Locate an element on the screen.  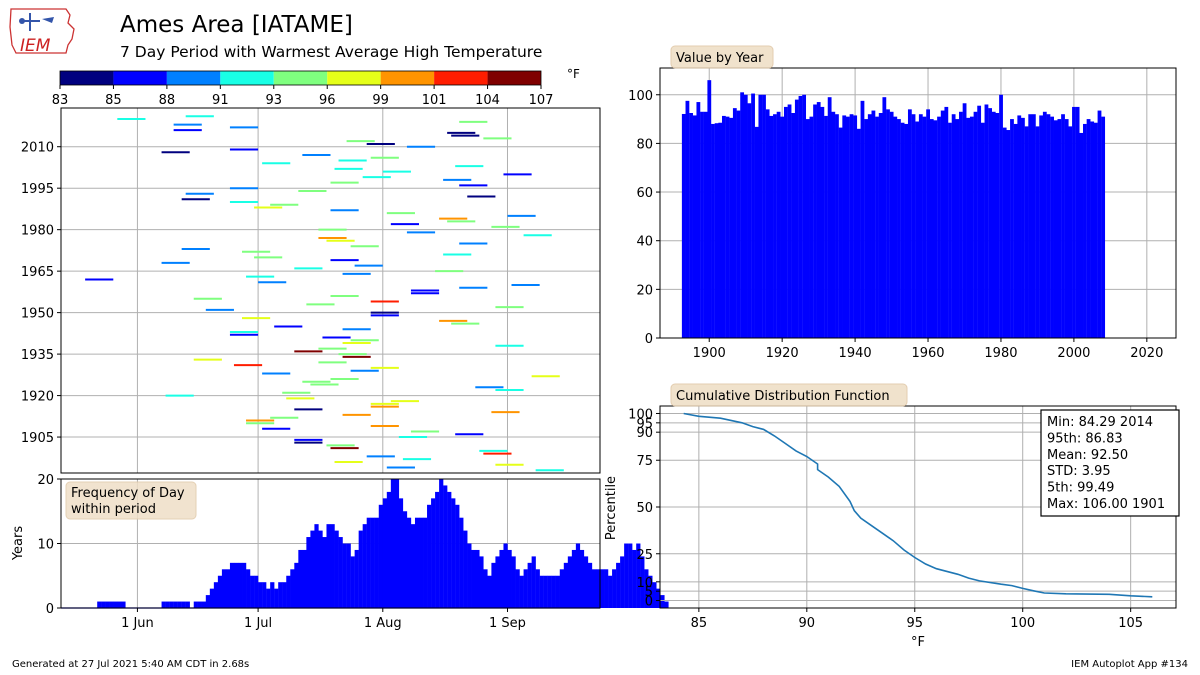
page-title: Ames Area [IATAME] is located at coordinates (236, 25).